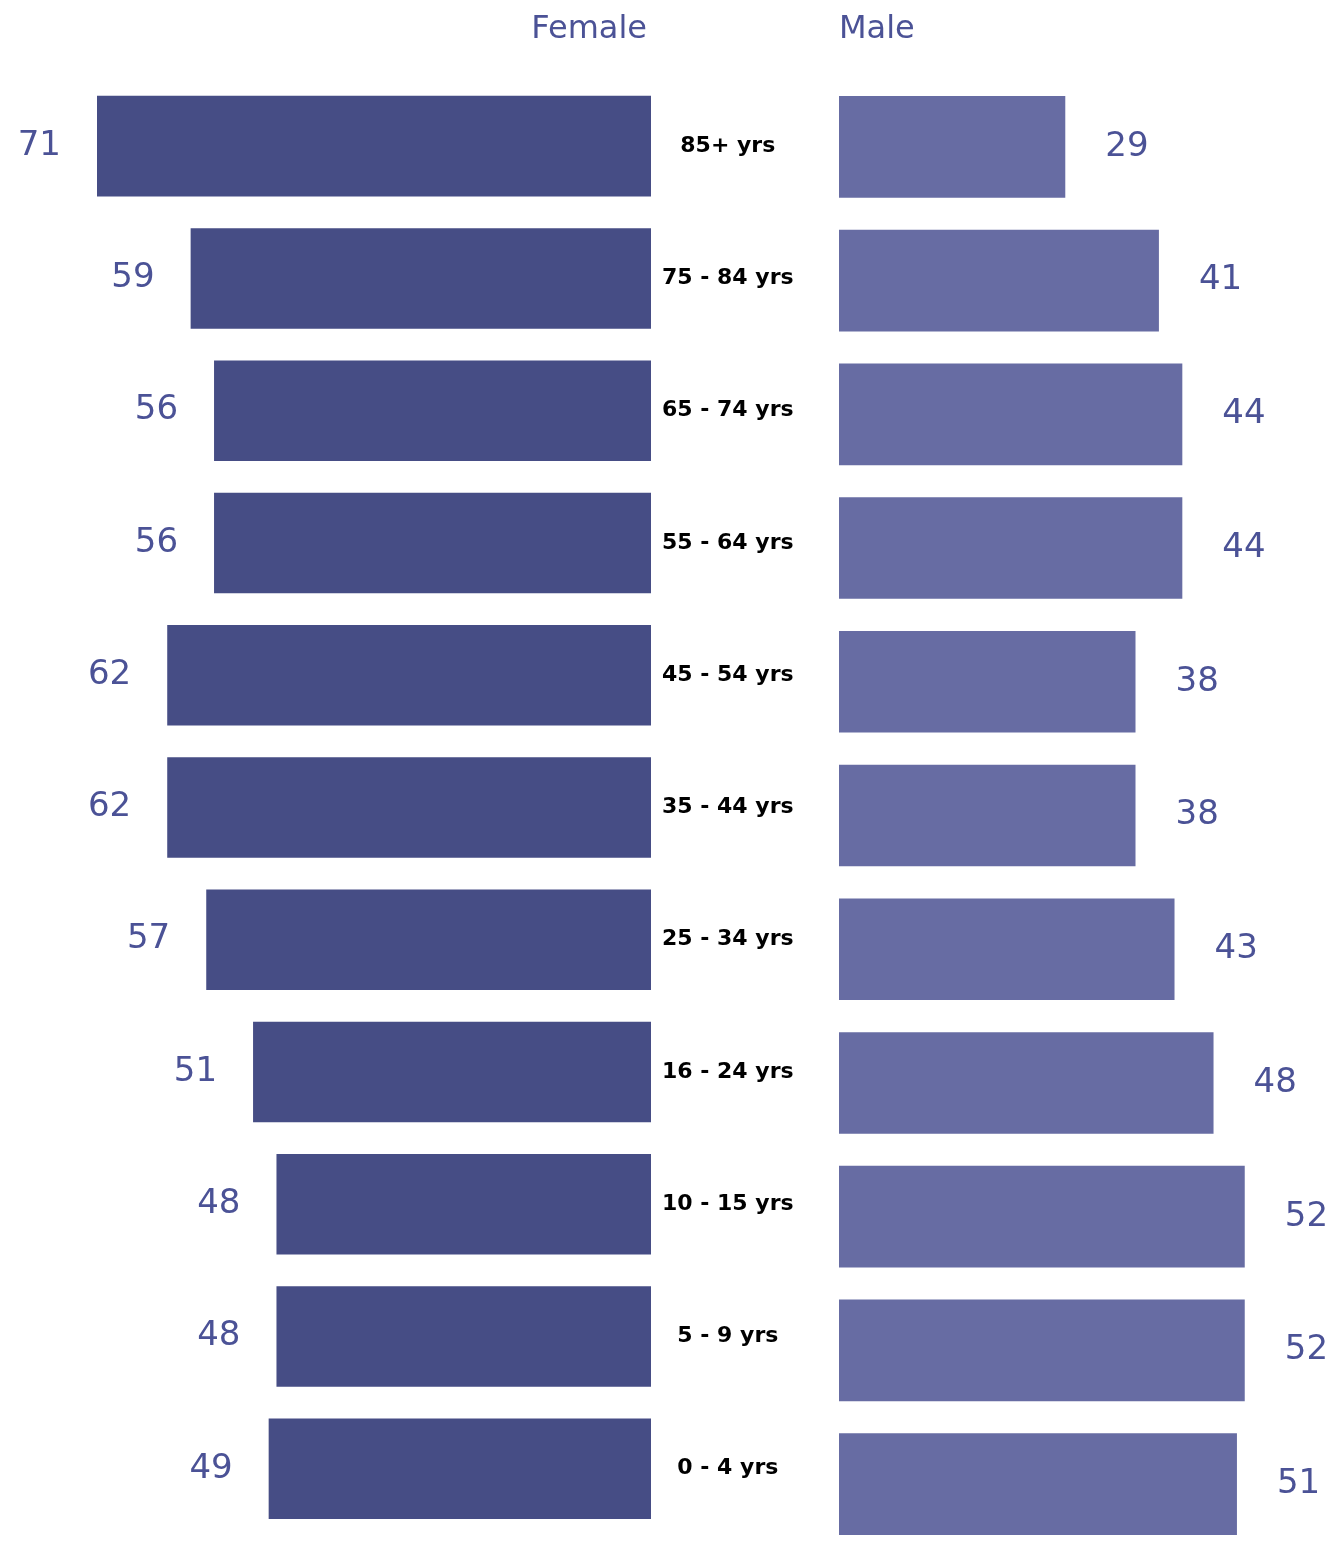 The image size is (1334, 1559). I want to click on y-tick-label: 45 - 54 yrs, so click(728, 673).